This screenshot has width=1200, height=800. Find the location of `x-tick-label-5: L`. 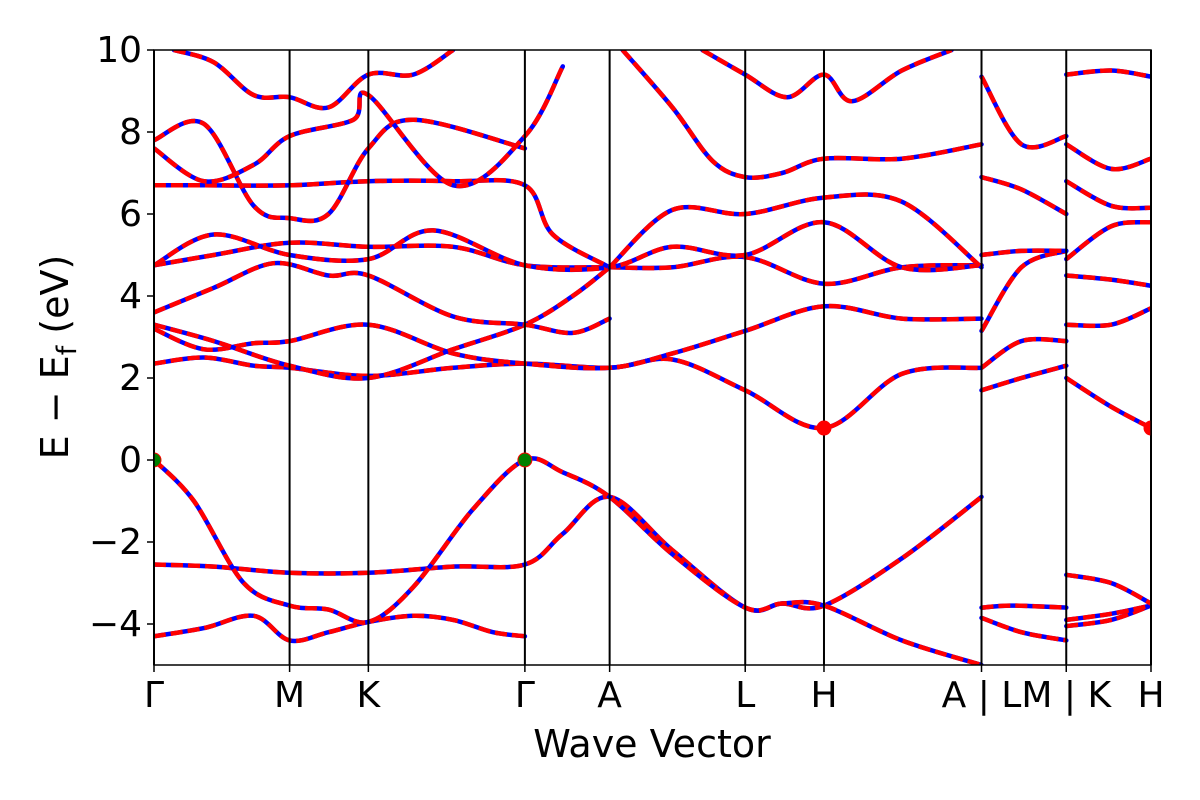

x-tick-label-5: L is located at coordinates (745, 695).